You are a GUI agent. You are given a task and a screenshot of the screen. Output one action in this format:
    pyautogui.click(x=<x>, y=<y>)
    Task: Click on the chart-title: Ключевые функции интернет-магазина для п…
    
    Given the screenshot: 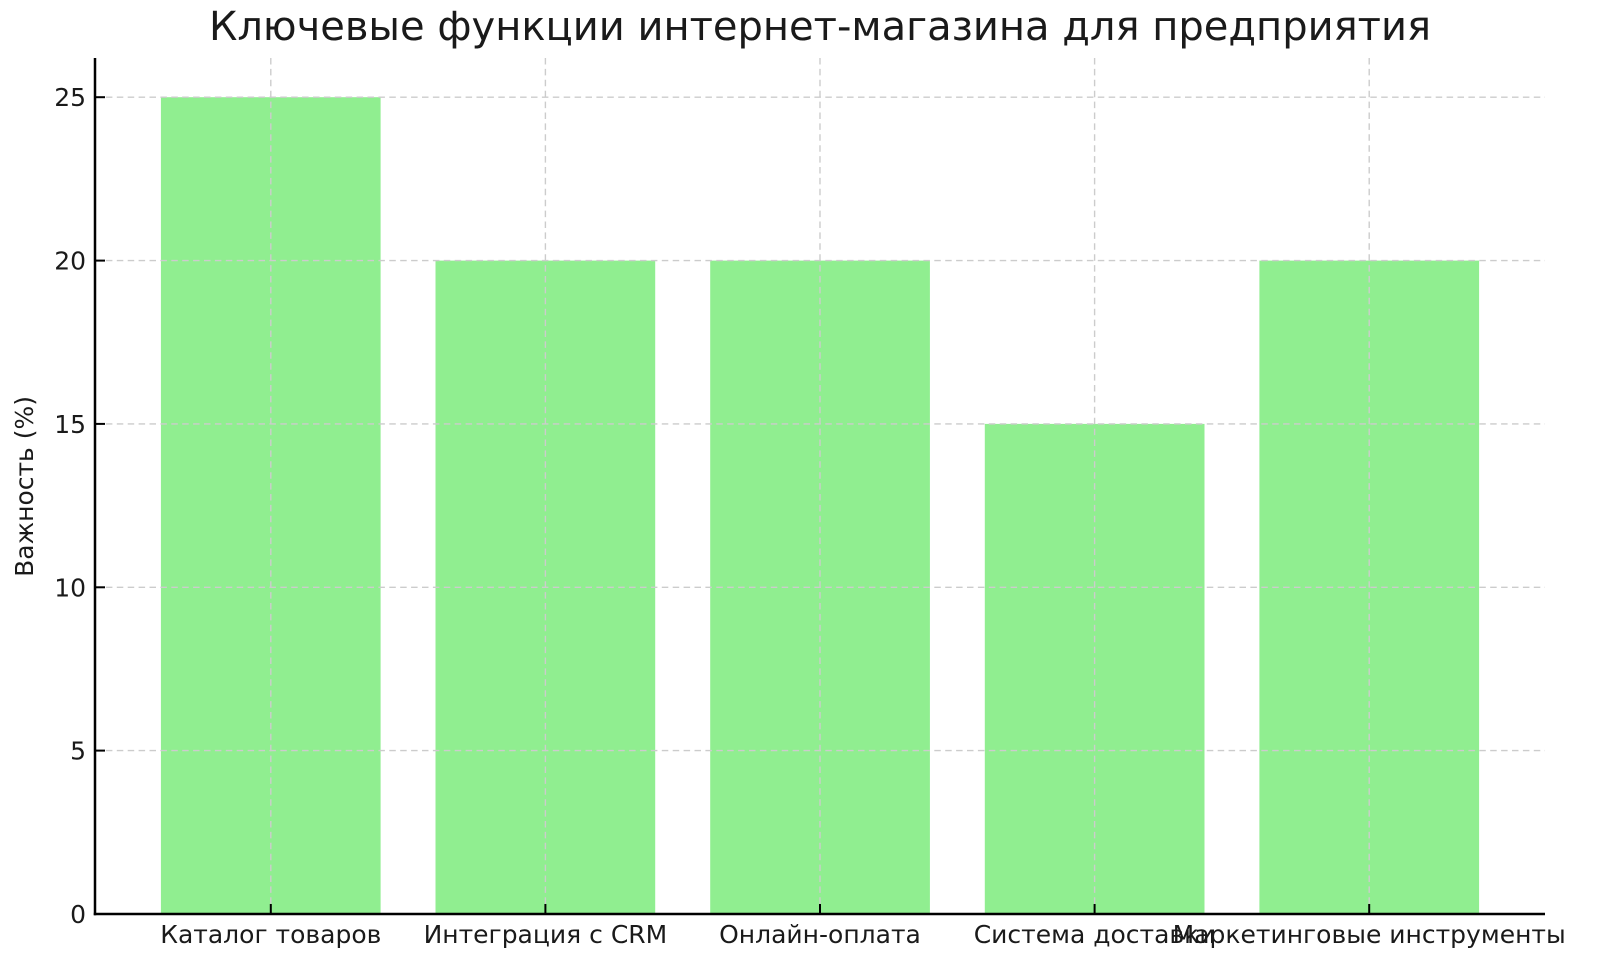 What is the action you would take?
    pyautogui.click(x=820, y=27)
    